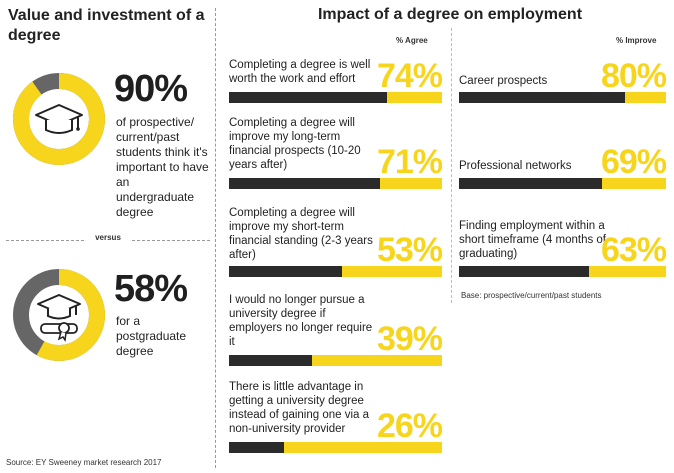 The image size is (674, 473). Describe the element at coordinates (503, 81) in the screenshot. I see `bar-category-label: Career prospects` at that location.